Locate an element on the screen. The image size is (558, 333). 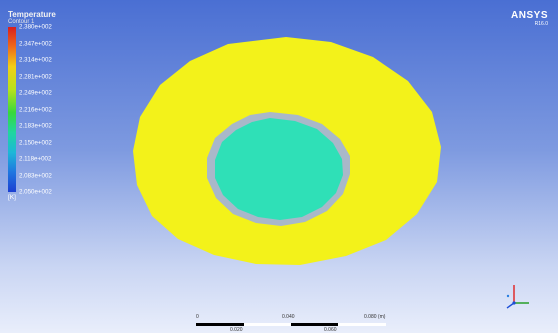
legend-tick: 2.216e+002 is located at coordinates (35, 109).